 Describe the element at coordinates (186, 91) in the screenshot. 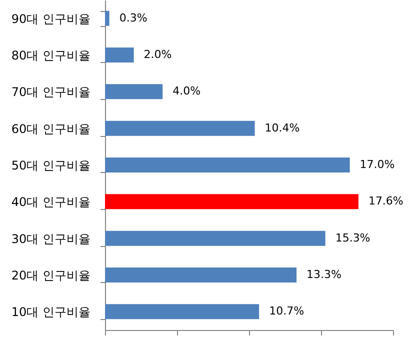

I see `data-label: 4.0%` at that location.